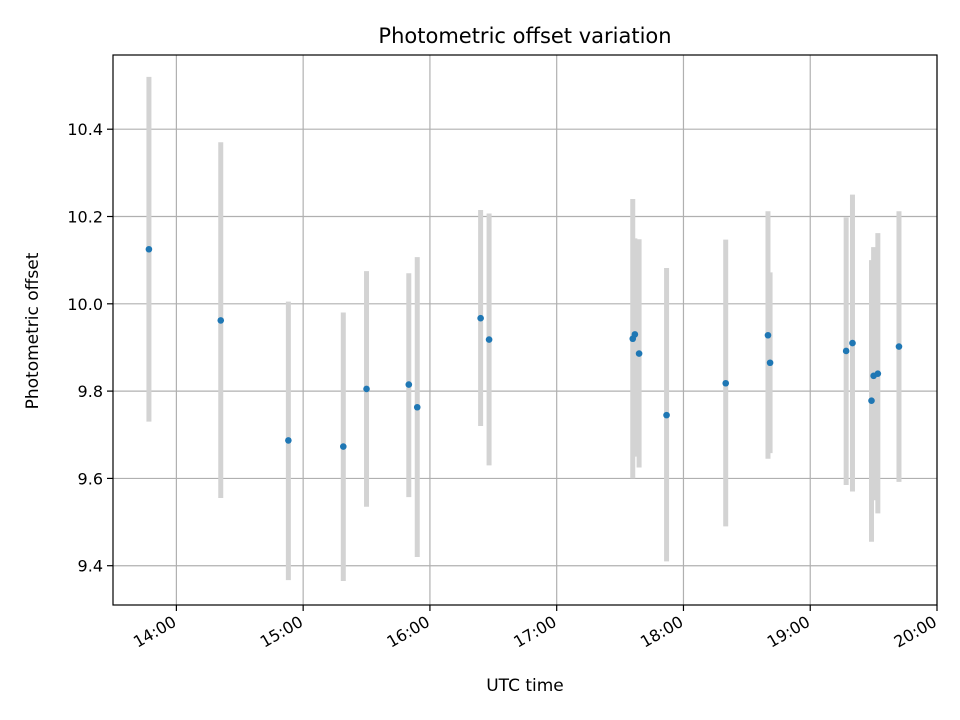  Describe the element at coordinates (281, 632) in the screenshot. I see `x-tick-label: 15:00` at that location.